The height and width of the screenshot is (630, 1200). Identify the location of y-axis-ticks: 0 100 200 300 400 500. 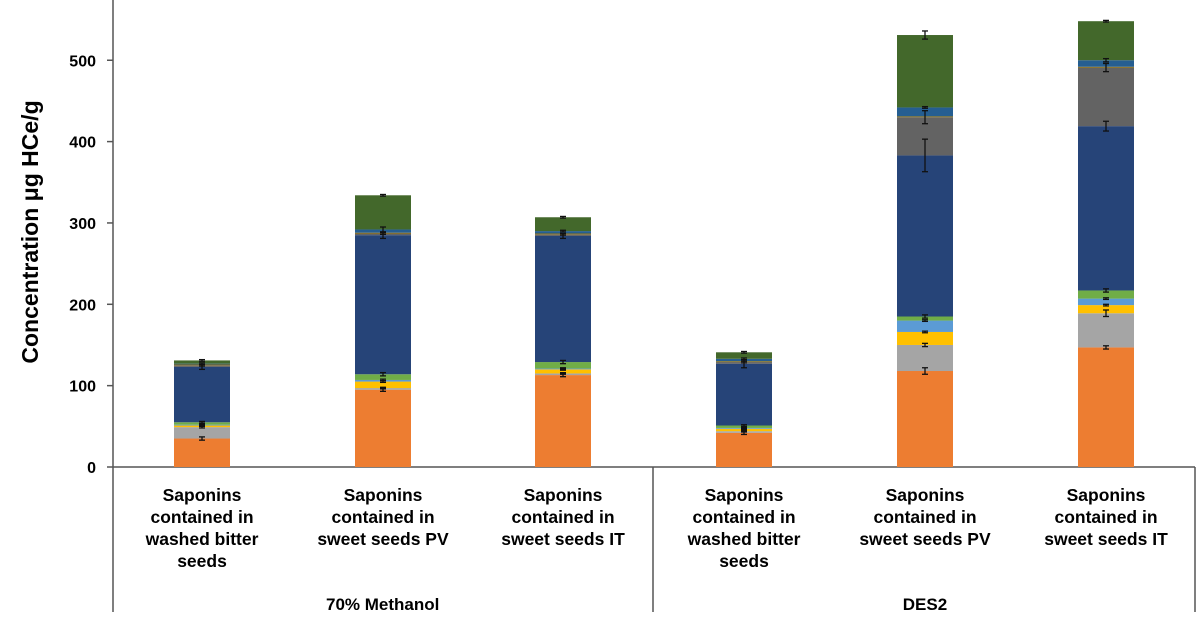
(91, 265).